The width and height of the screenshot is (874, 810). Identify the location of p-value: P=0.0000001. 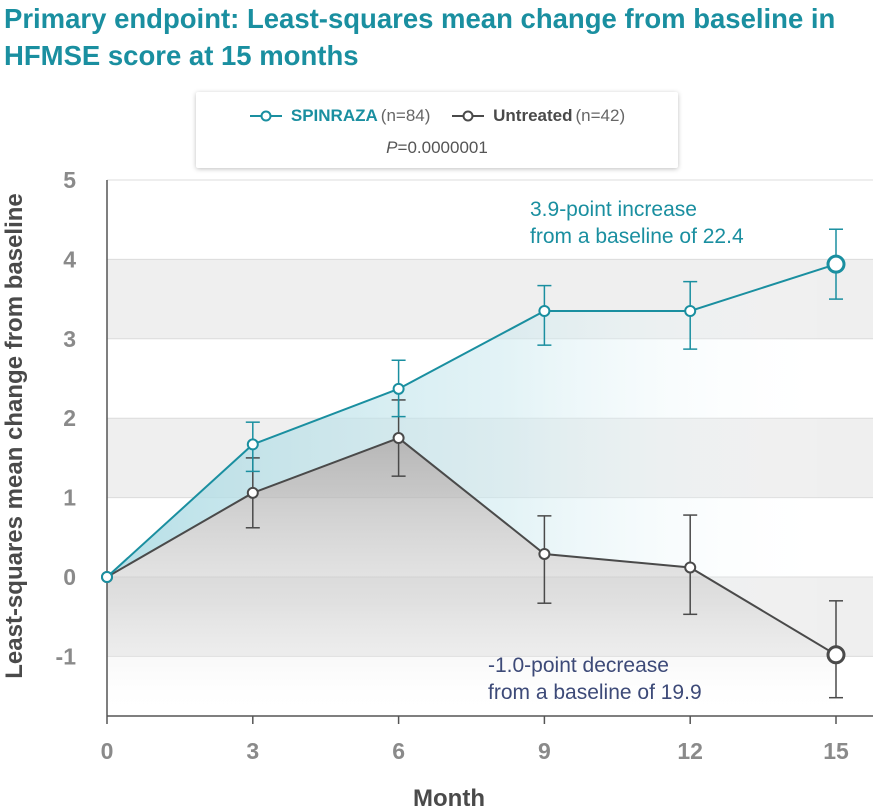
(437, 148).